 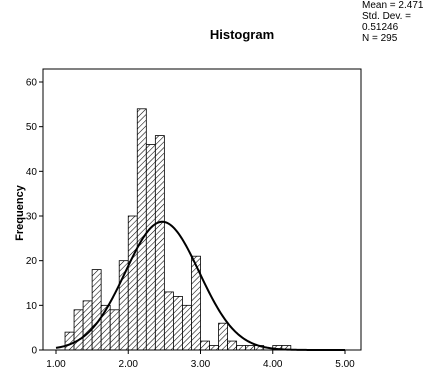 I want to click on stats-n: N = 295, so click(x=380, y=38).